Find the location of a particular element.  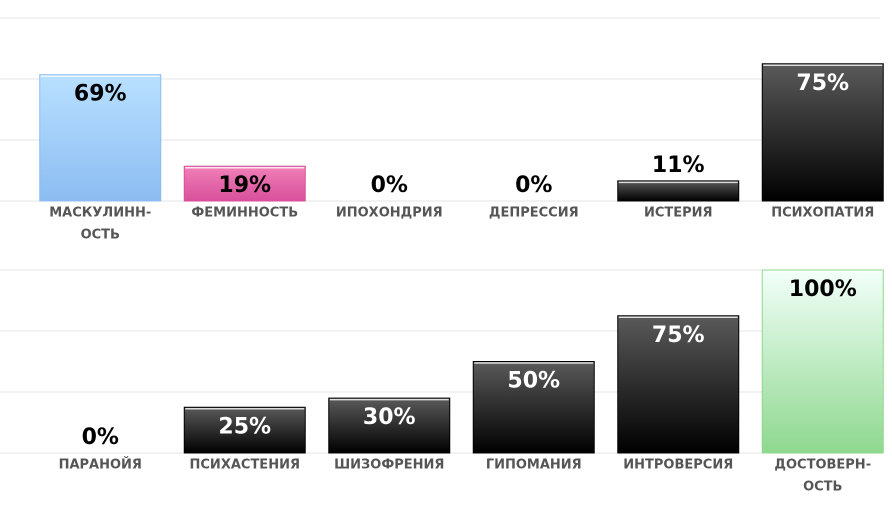

x-tick-label: ИНТРОВЕРСИЯ is located at coordinates (678, 465).